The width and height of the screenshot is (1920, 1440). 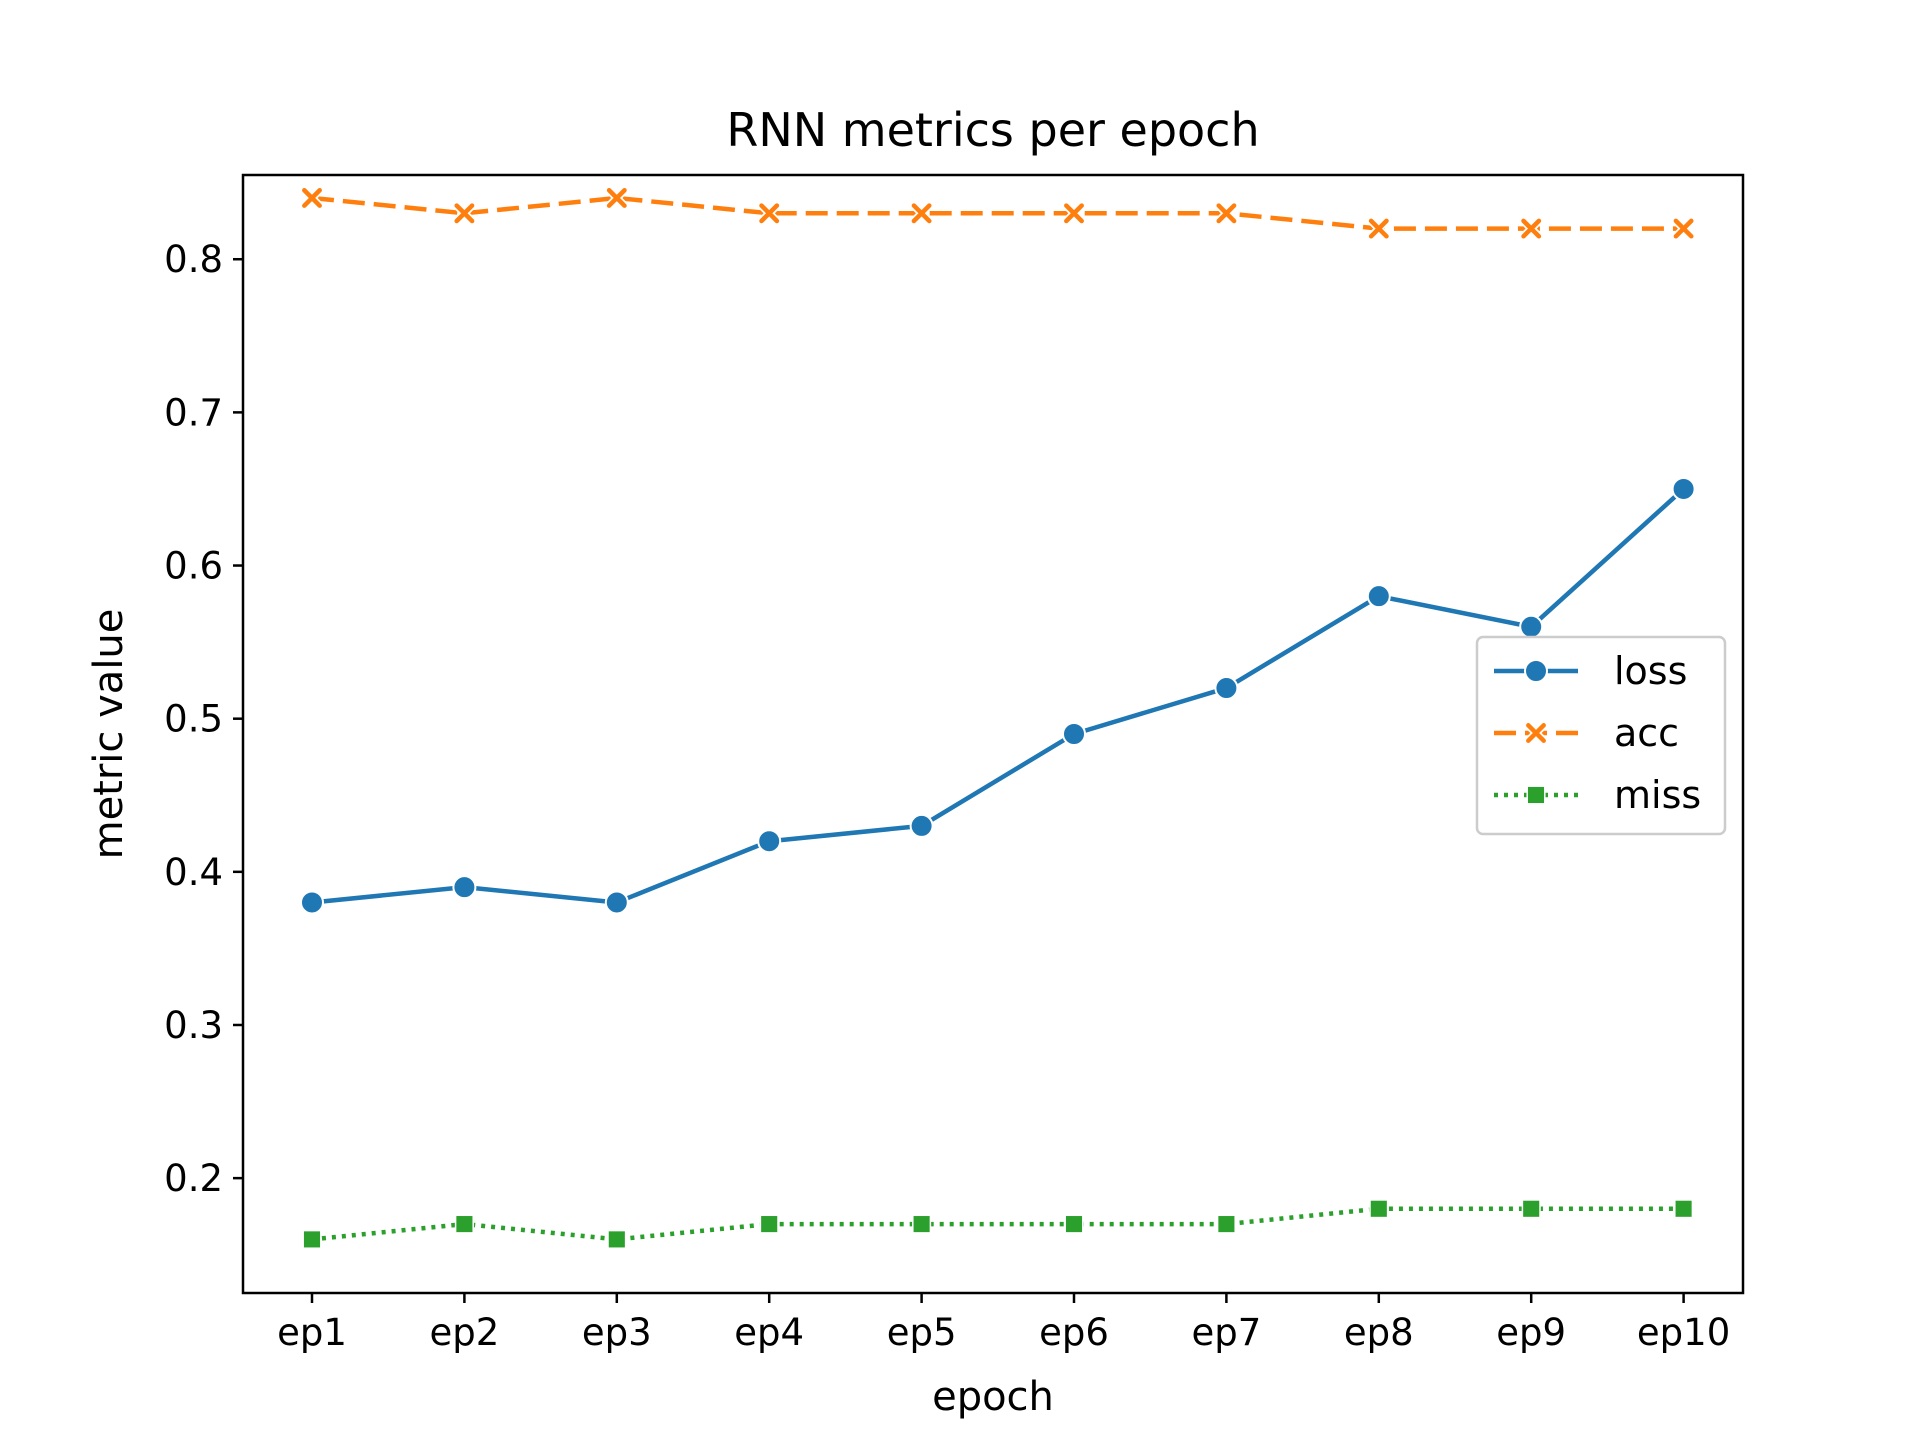 I want to click on series-miss, so click(x=998, y=1224).